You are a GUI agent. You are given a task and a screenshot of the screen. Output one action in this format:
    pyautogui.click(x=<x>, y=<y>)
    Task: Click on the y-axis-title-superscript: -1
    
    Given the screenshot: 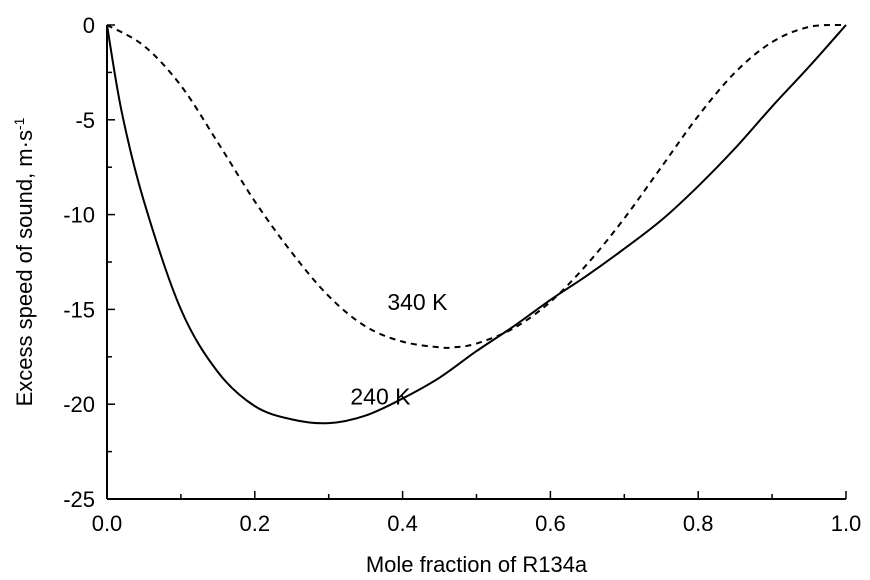 What is the action you would take?
    pyautogui.click(x=19, y=123)
    